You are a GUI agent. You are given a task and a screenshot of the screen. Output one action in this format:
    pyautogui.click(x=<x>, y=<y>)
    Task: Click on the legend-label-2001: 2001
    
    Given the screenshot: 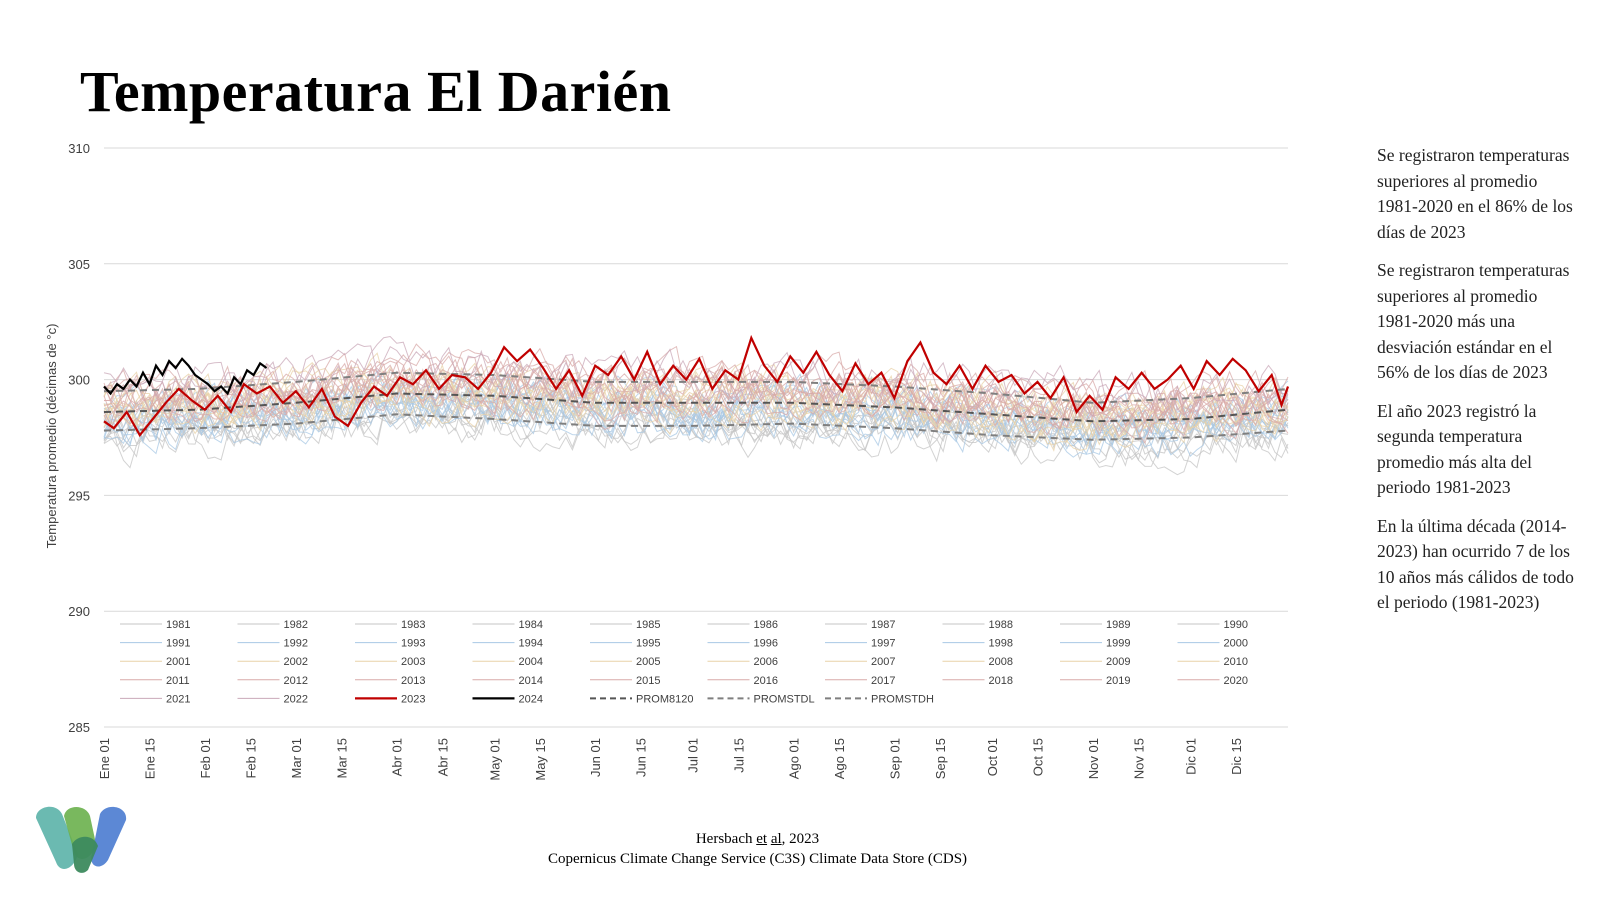 What is the action you would take?
    pyautogui.click(x=178, y=662)
    